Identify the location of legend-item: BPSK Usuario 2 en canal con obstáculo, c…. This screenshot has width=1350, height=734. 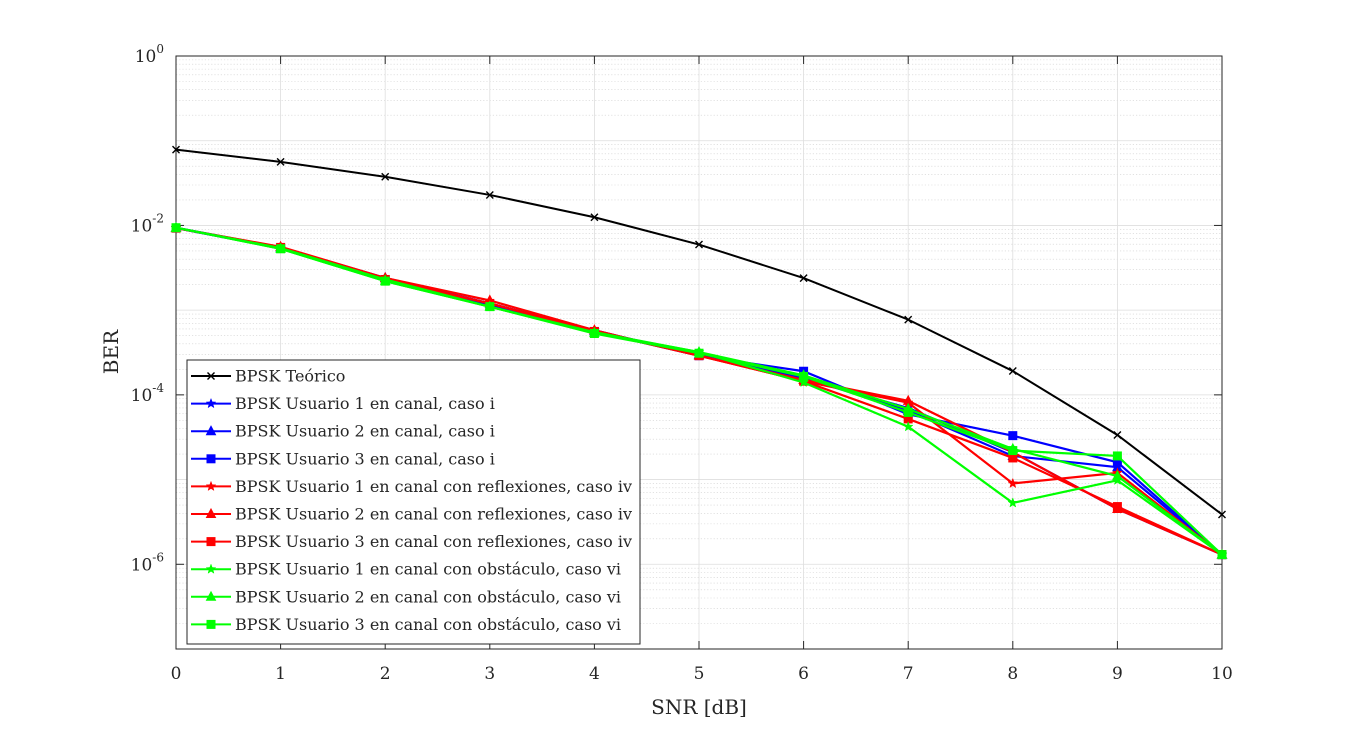
(406, 596).